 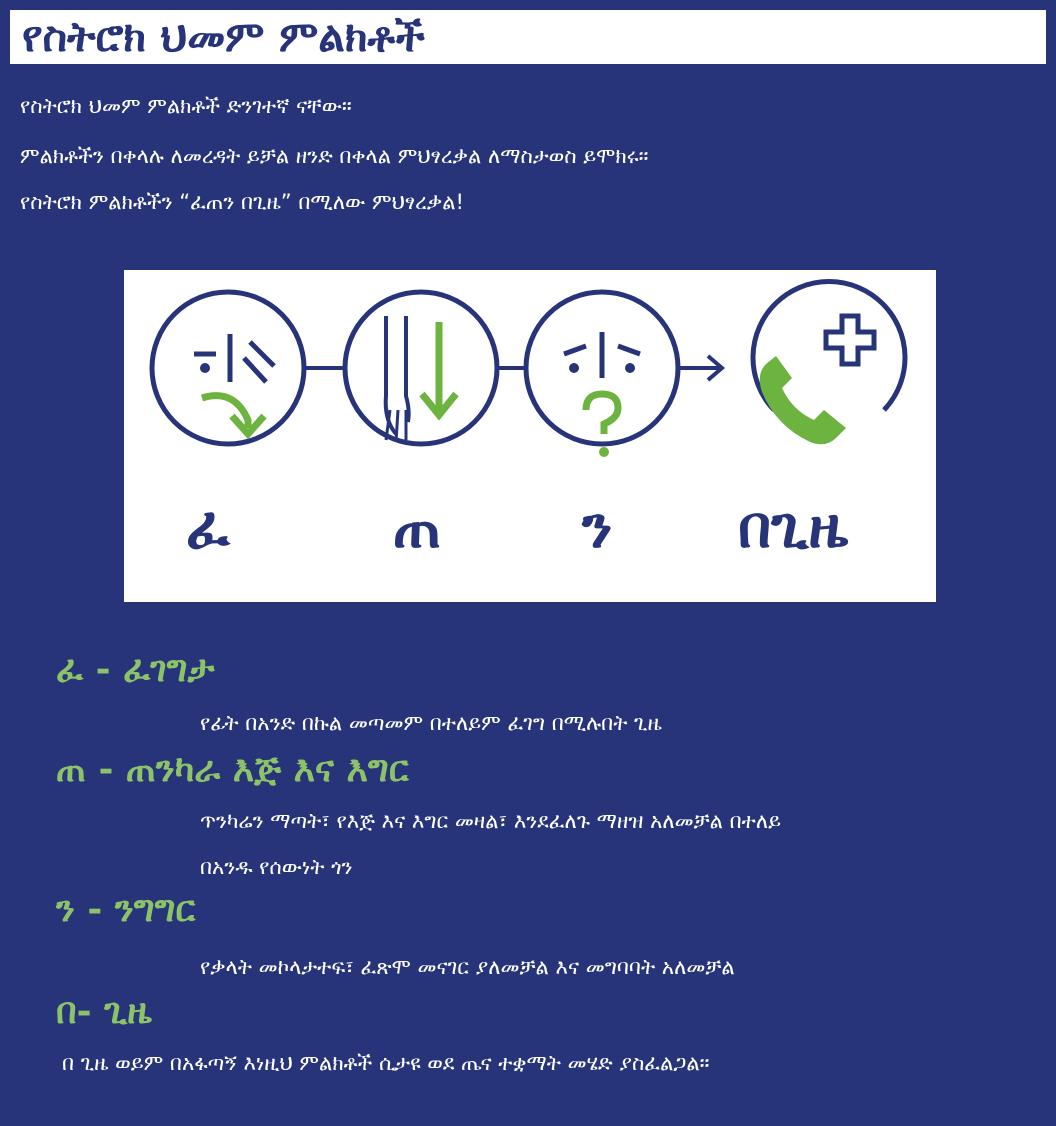 What do you see at coordinates (421, 368) in the screenshot?
I see `arm-weakness-icon` at bounding box center [421, 368].